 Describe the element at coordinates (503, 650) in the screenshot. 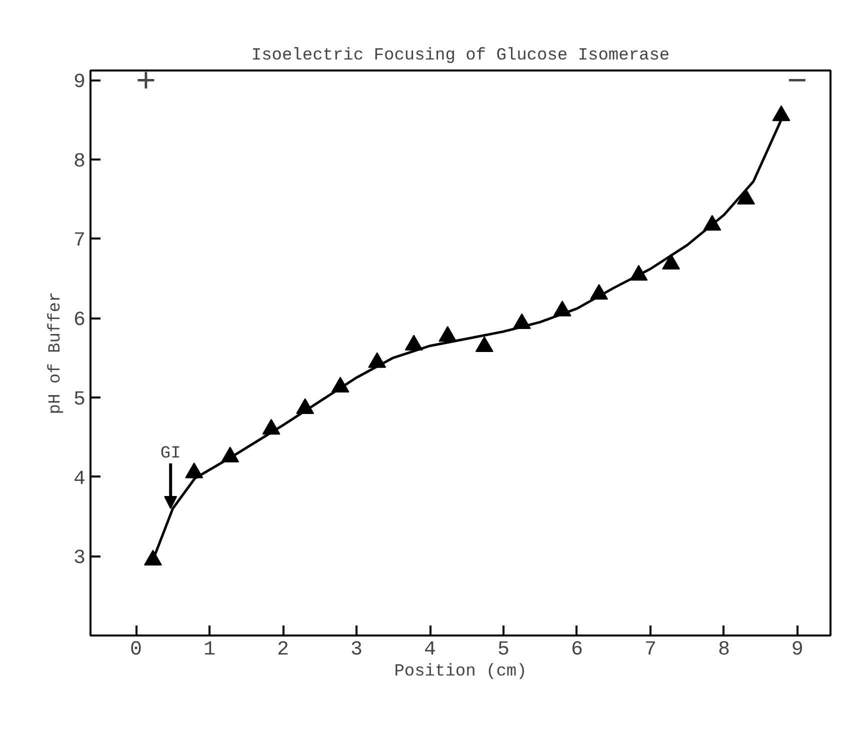

I see `x-tick-label: 5` at that location.